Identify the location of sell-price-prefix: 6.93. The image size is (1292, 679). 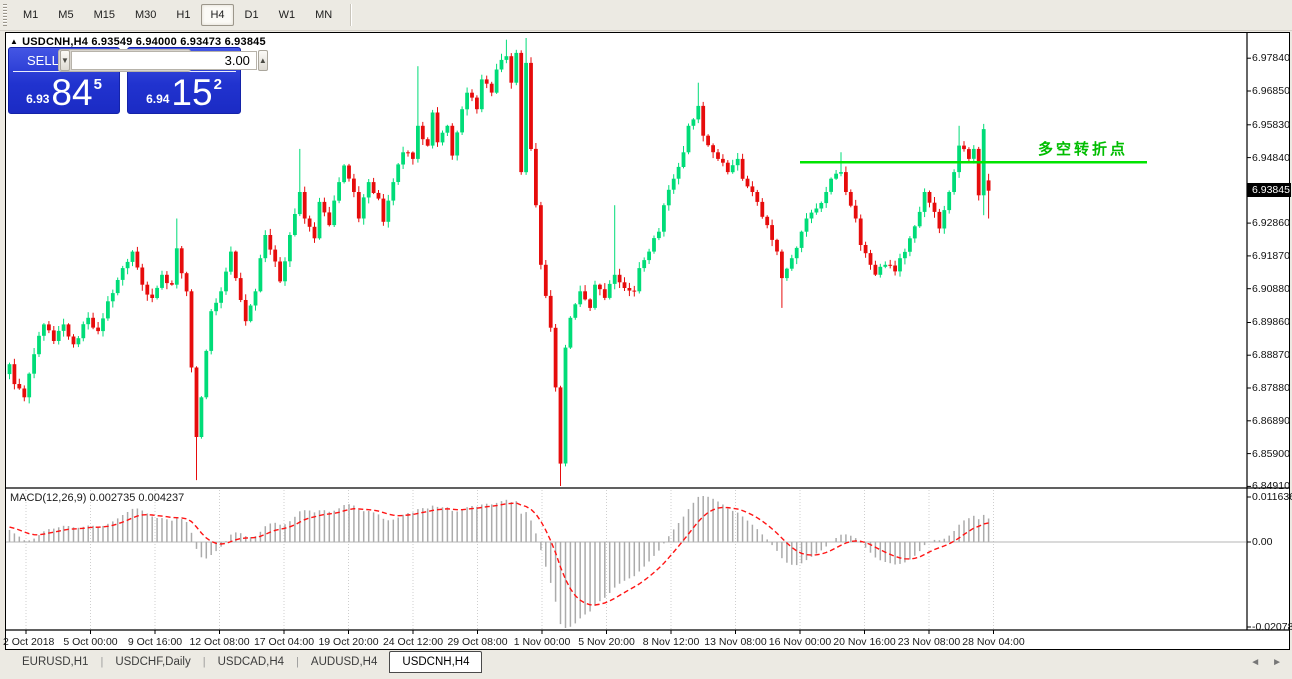
(38, 98).